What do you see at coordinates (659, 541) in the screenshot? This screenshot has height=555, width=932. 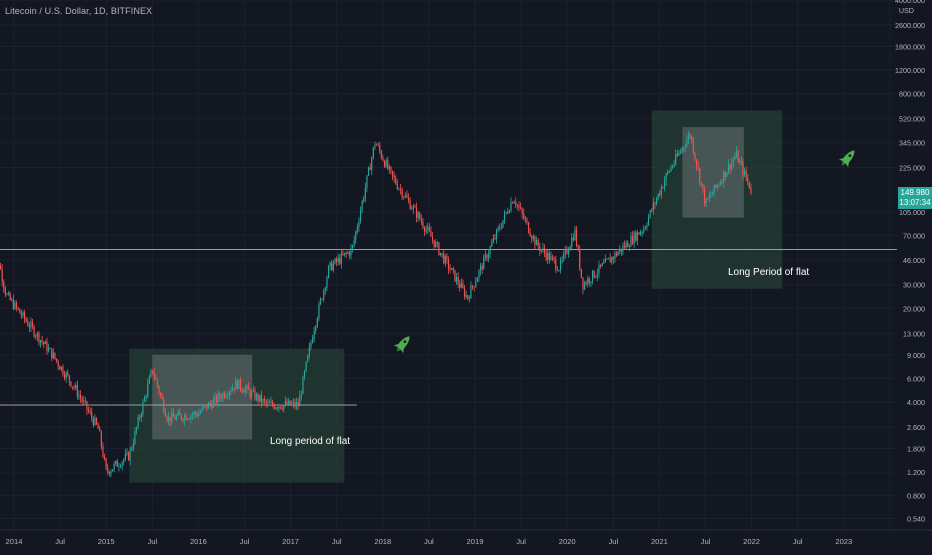 I see `time-axis-label: 2021` at bounding box center [659, 541].